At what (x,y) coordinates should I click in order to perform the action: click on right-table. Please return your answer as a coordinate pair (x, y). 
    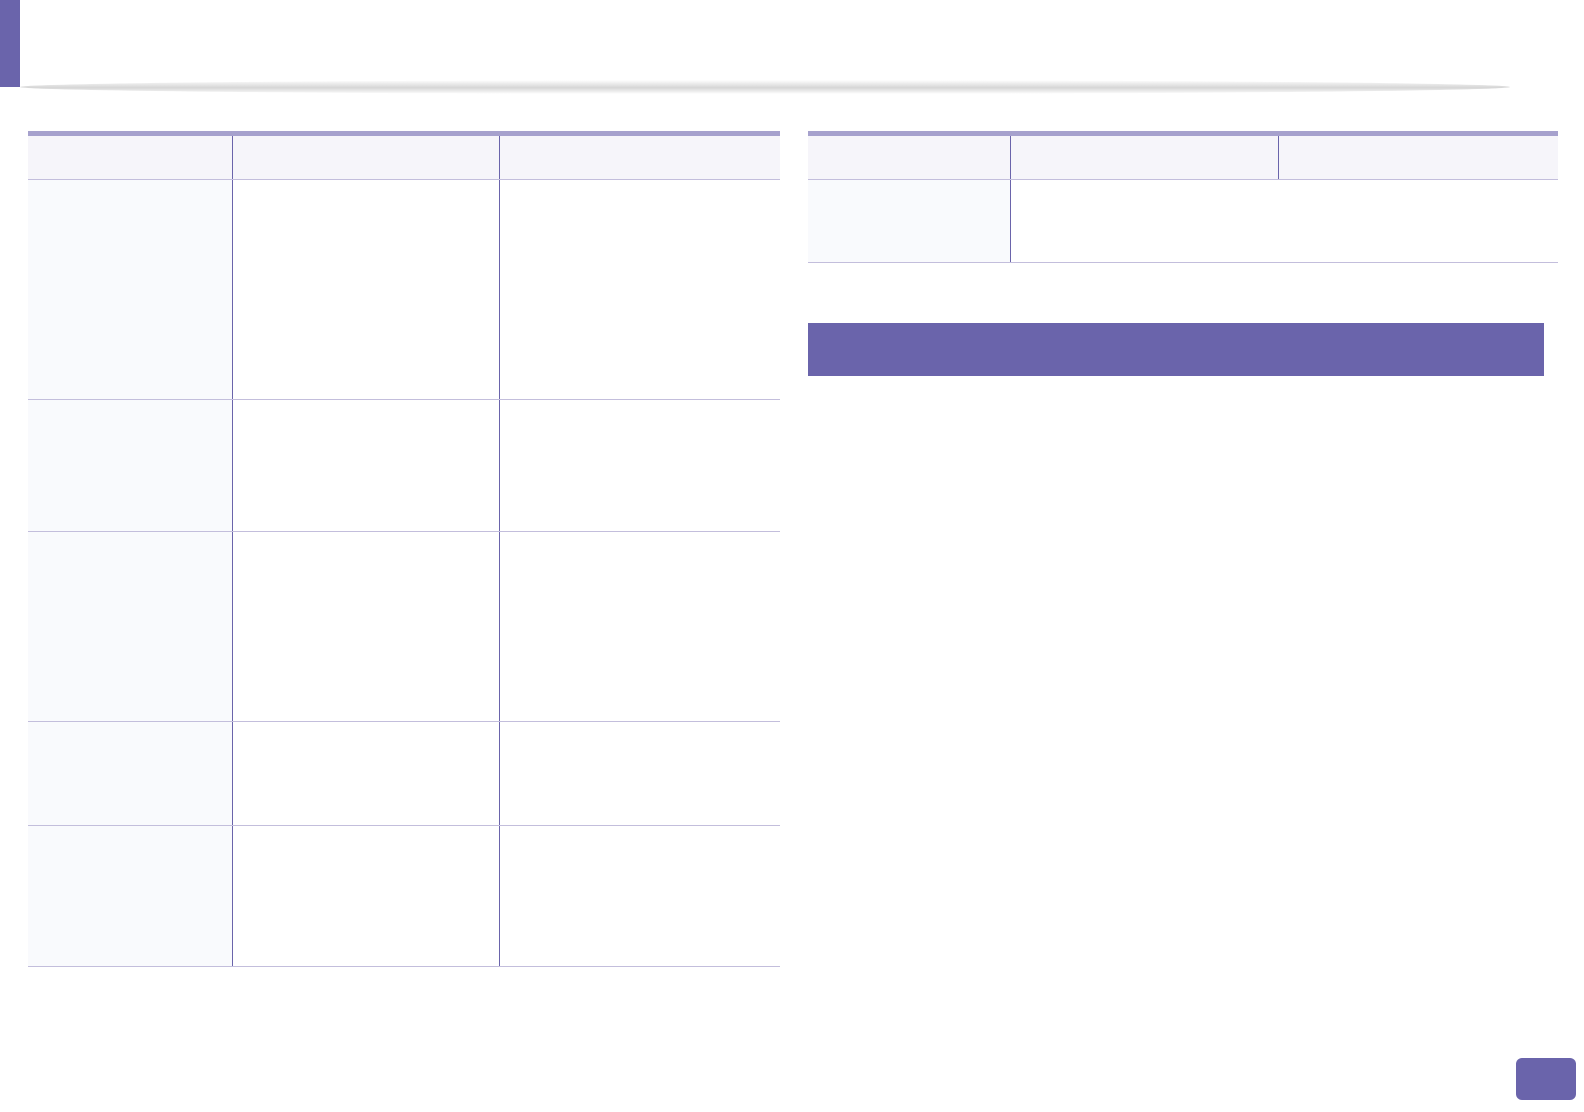
    Looking at the image, I should click on (1183, 197).